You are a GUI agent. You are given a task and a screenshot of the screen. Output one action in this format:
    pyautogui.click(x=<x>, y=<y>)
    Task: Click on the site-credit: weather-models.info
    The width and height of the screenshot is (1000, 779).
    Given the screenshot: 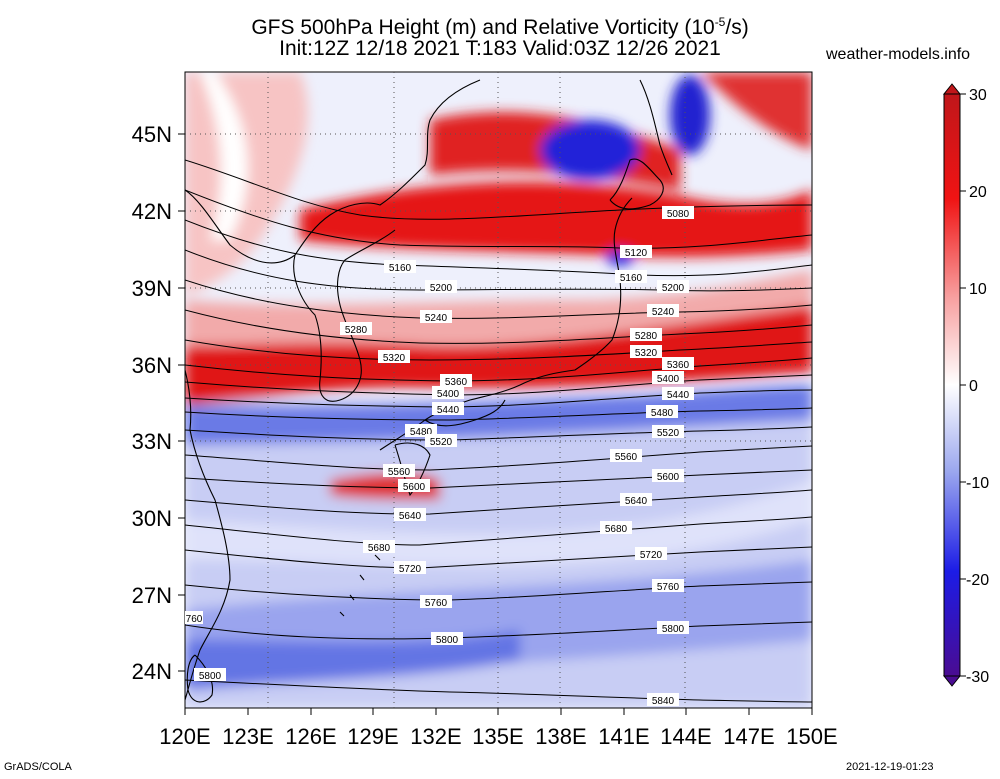 What is the action you would take?
    pyautogui.click(x=898, y=54)
    